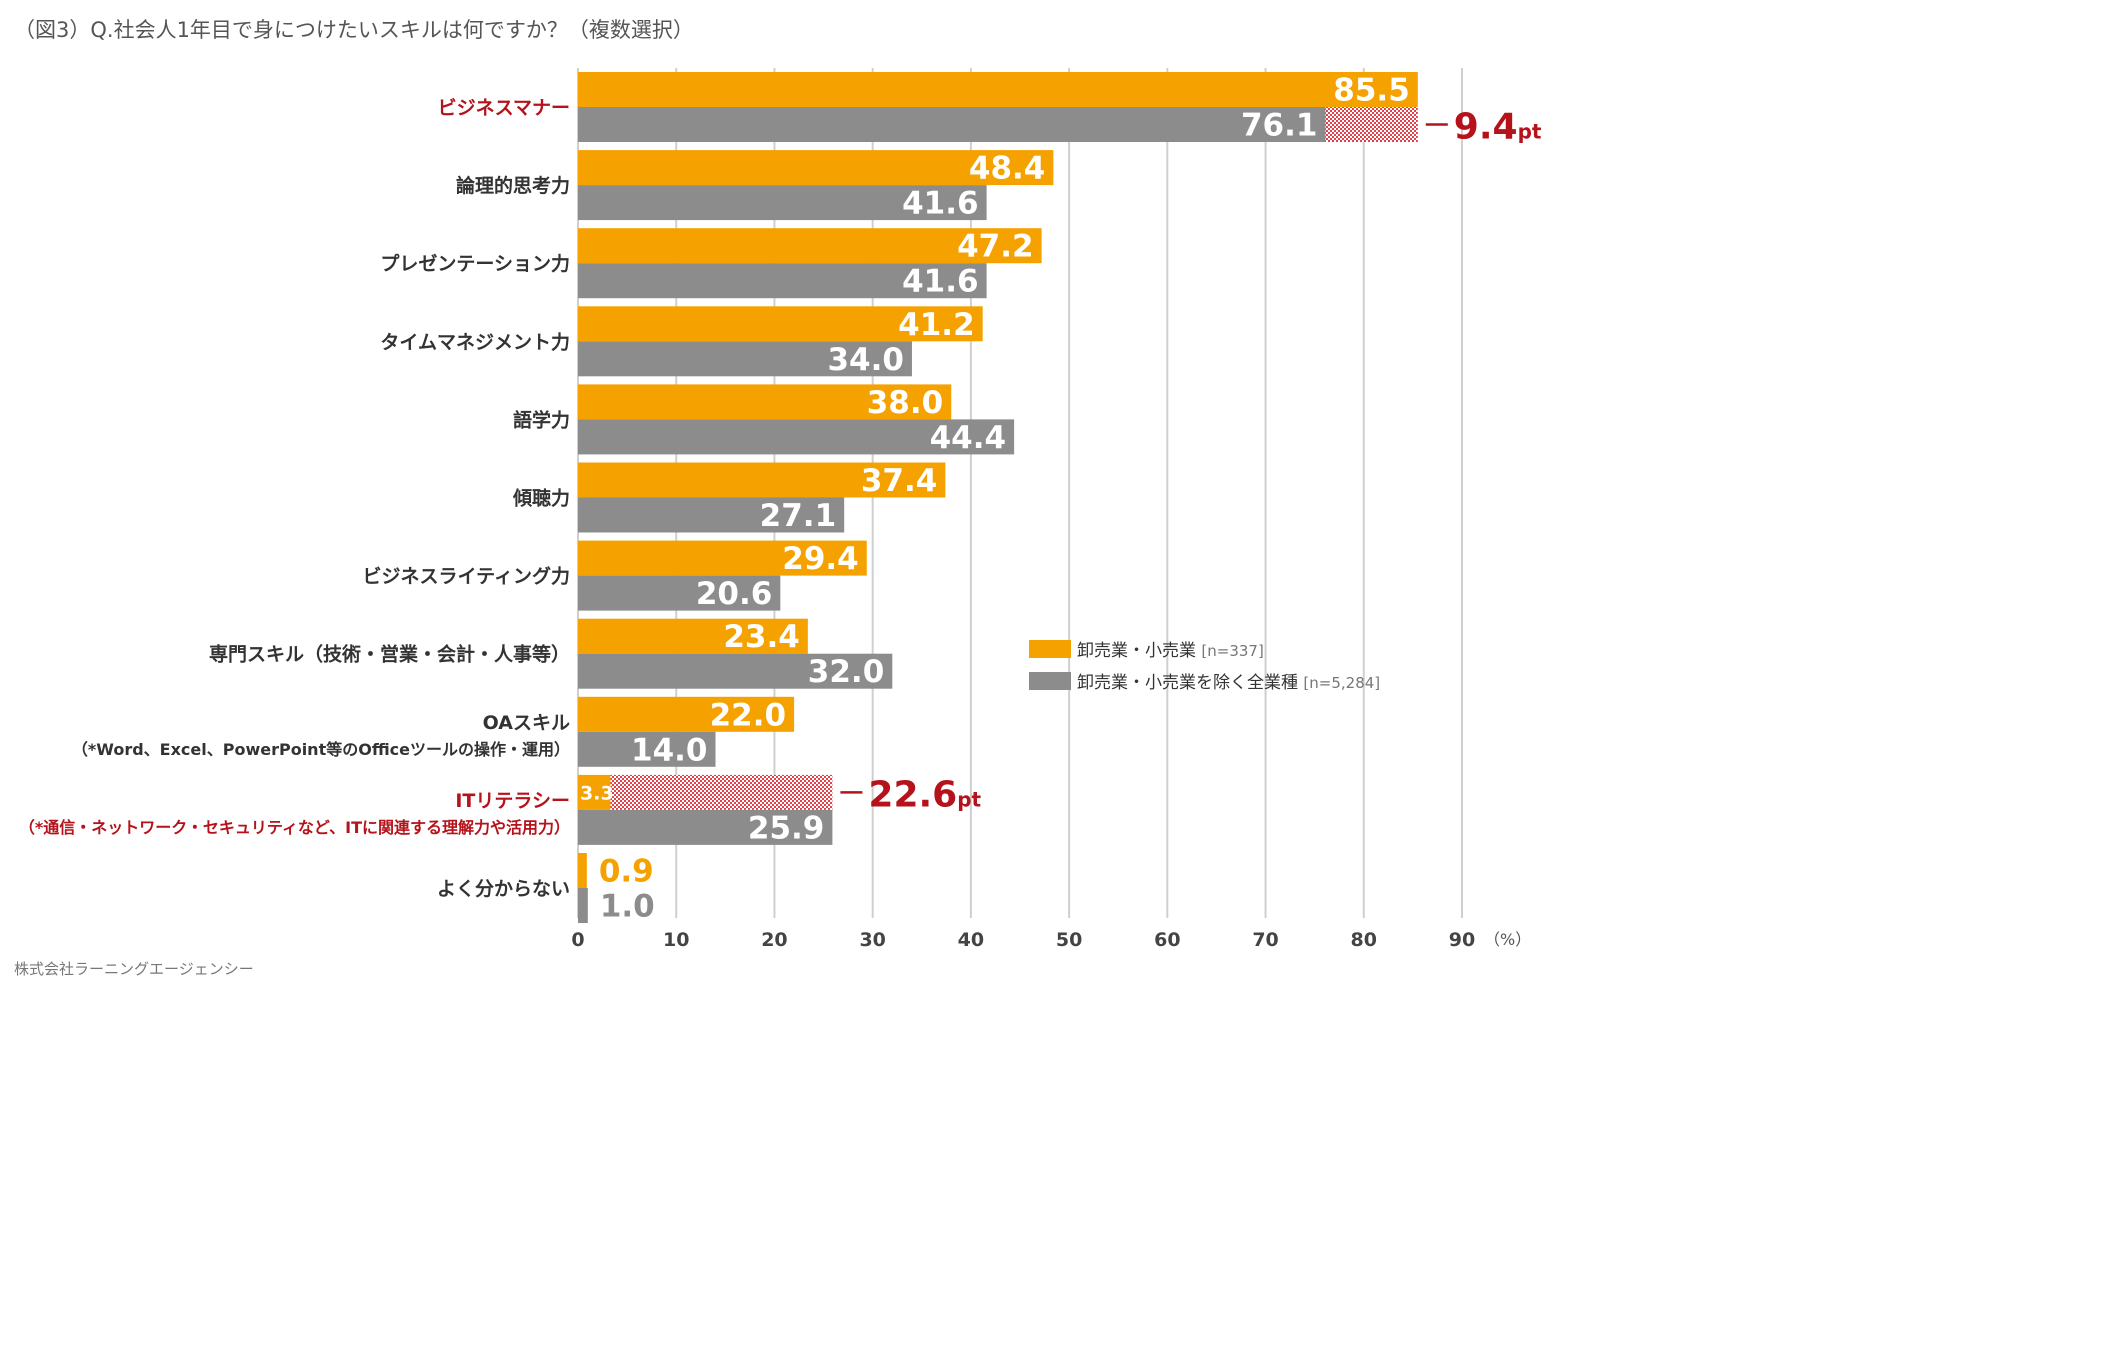  What do you see at coordinates (1371, 91) in the screenshot?
I see `data-label: 85.5` at bounding box center [1371, 91].